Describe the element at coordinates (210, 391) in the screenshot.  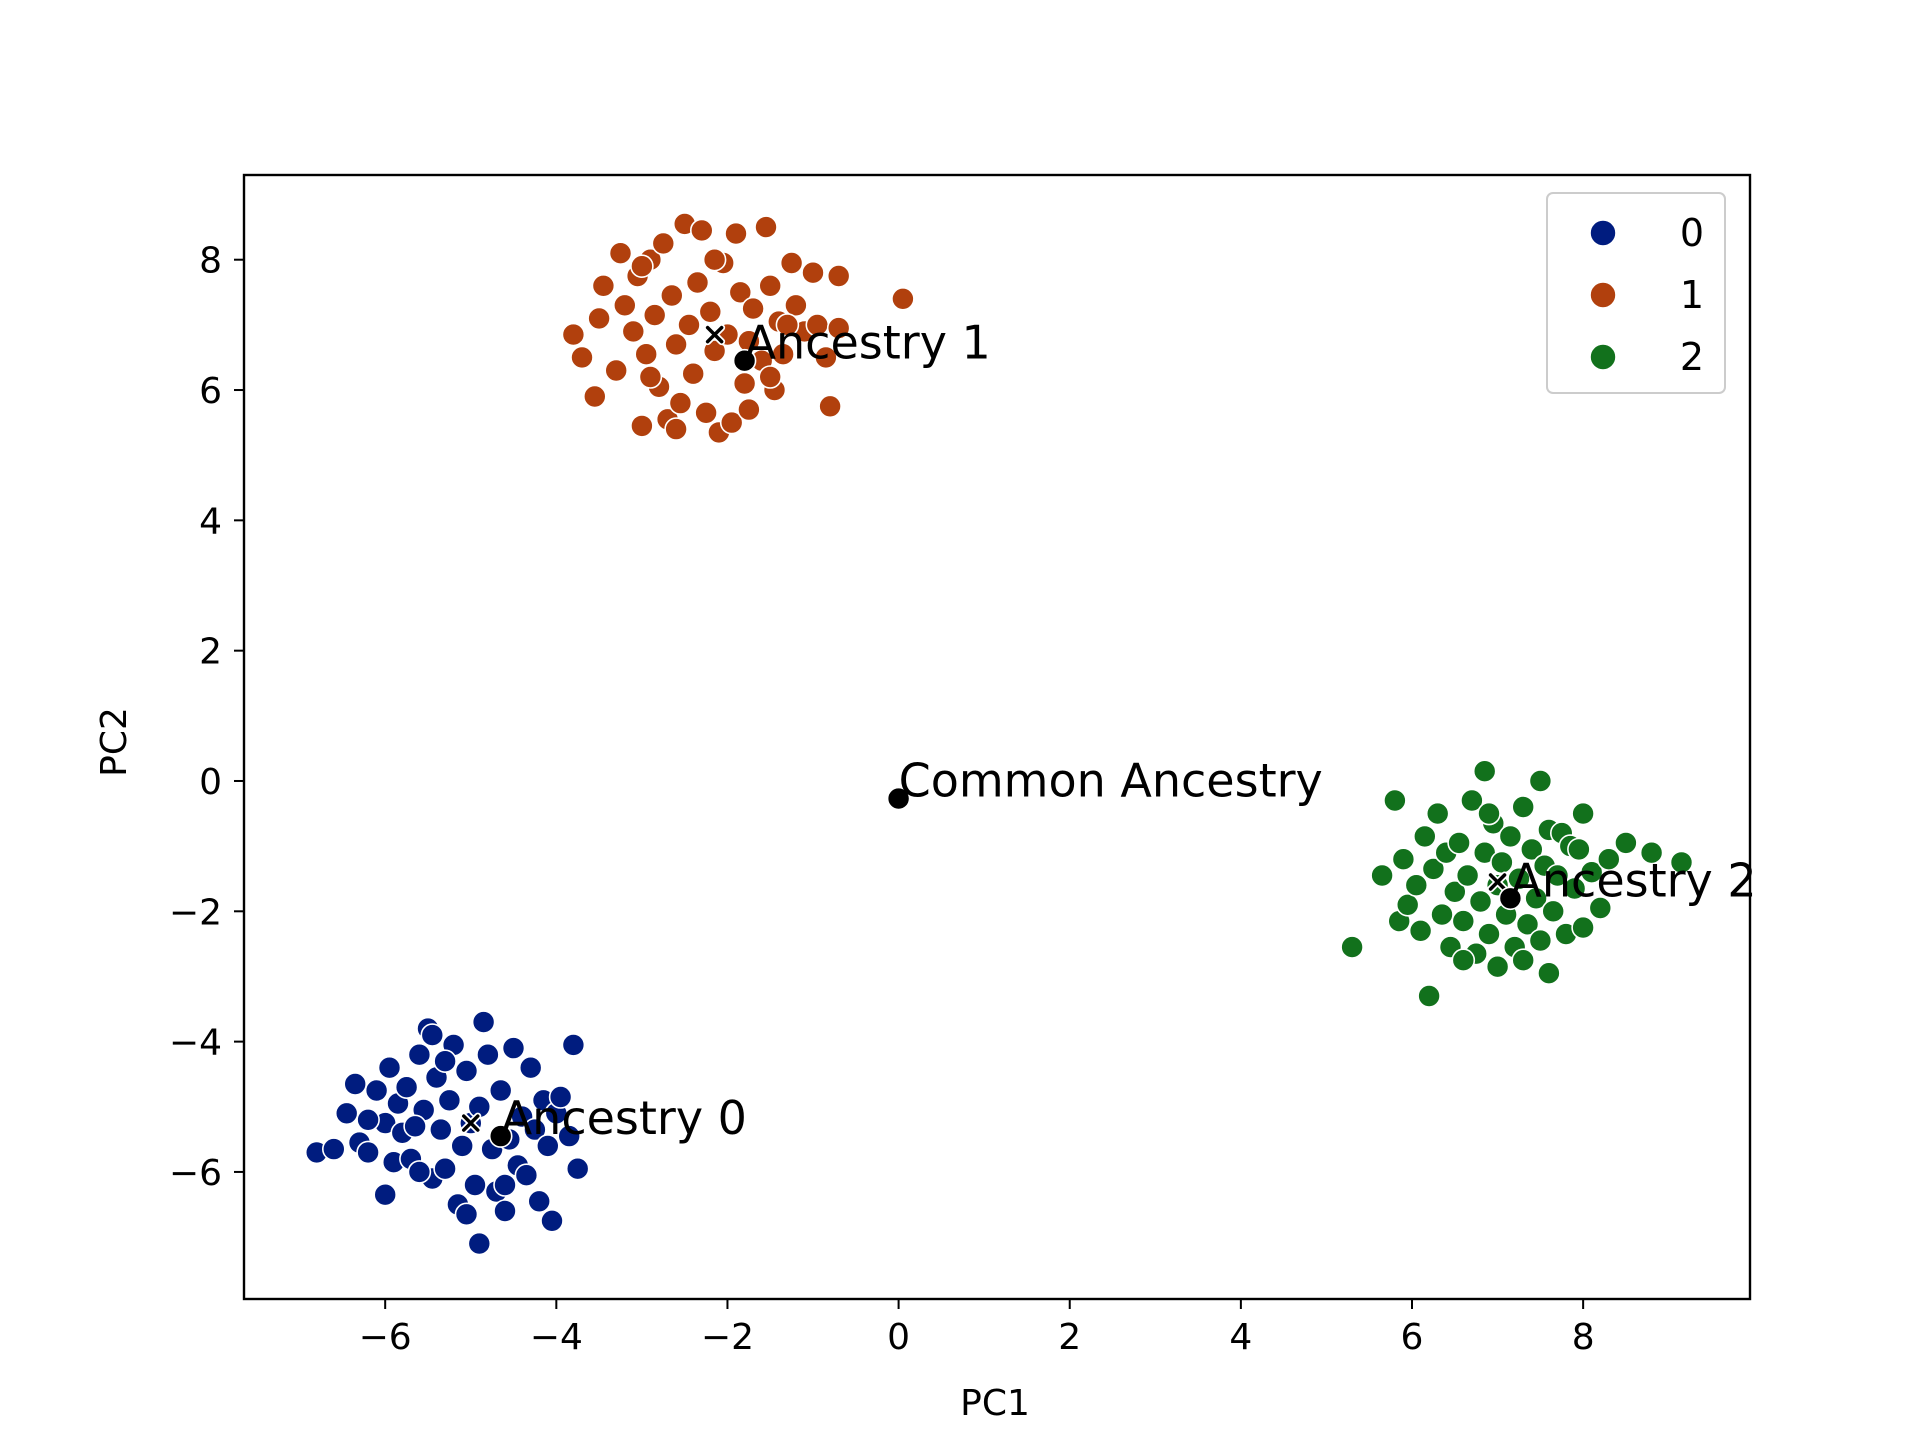
I see `y-tick-label: 6` at that location.